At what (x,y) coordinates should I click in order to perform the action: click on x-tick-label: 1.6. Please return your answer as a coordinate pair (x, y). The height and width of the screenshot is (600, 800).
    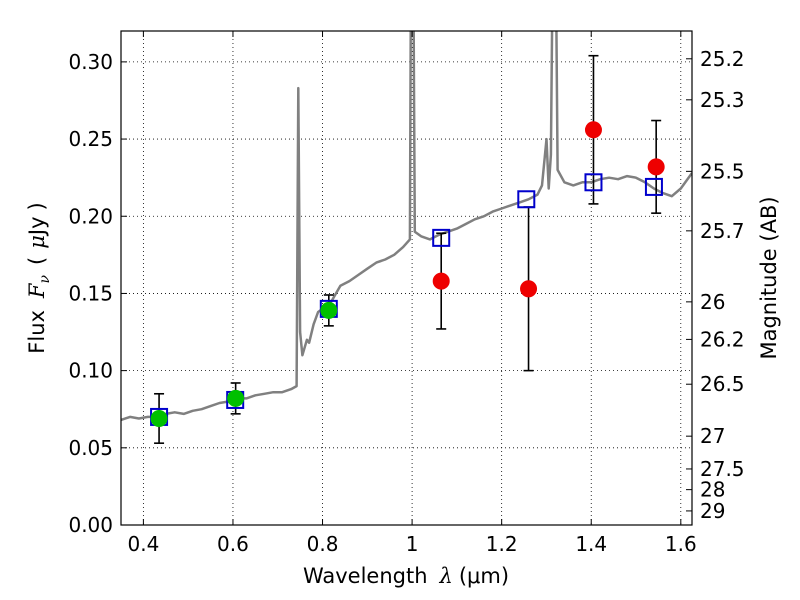
    Looking at the image, I should click on (681, 544).